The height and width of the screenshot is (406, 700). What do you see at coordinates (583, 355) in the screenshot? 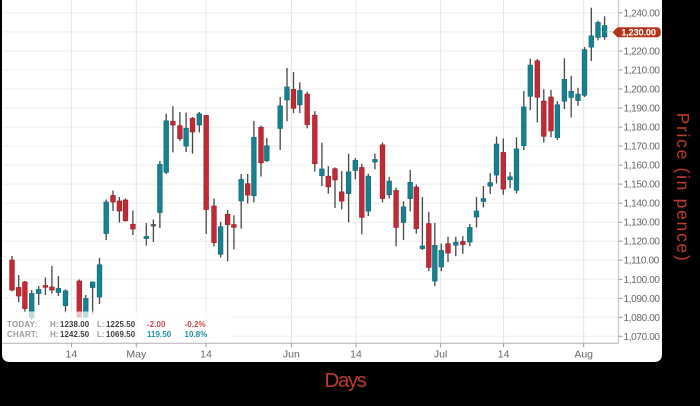
I see `svg-text: Aug` at bounding box center [583, 355].